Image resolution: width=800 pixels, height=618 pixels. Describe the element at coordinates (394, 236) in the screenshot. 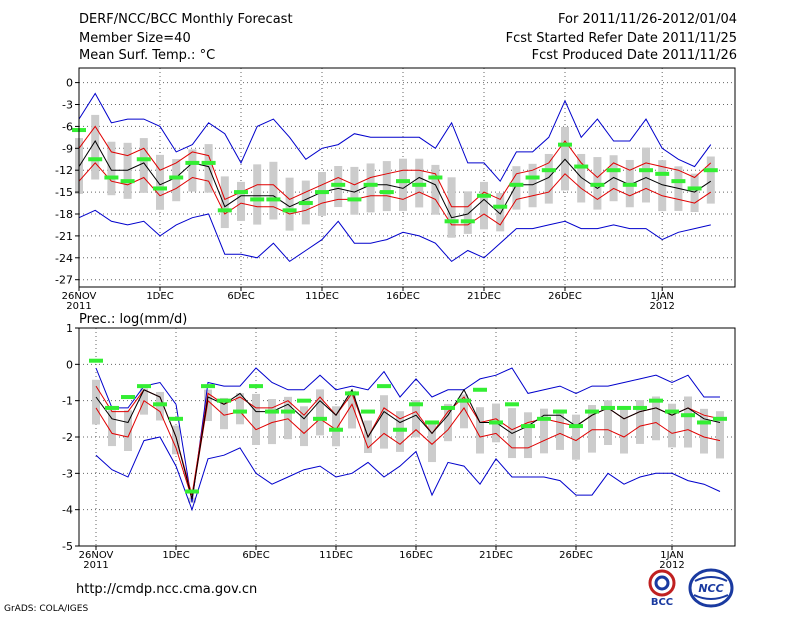

I see `temp-min-line` at that location.